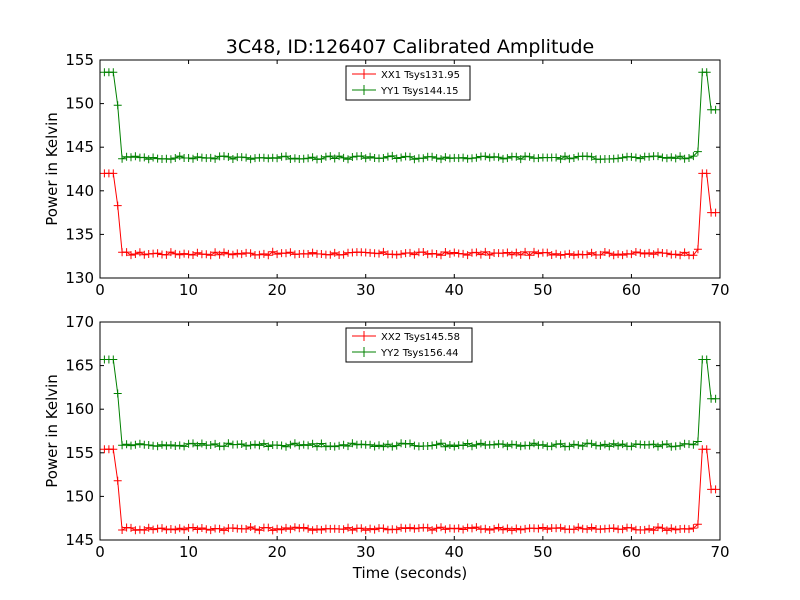 The height and width of the screenshot is (600, 800). What do you see at coordinates (188, 290) in the screenshot?
I see `x-tick-label: 10` at bounding box center [188, 290].